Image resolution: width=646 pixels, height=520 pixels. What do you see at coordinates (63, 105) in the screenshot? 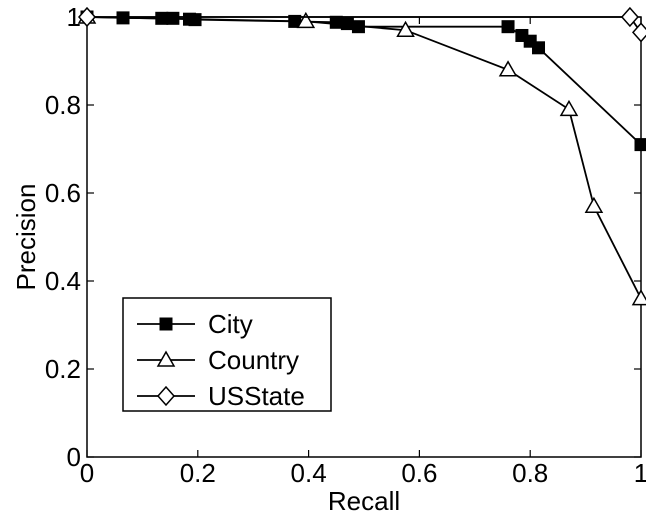
I see `y-tick-label: 0.8` at bounding box center [63, 105].